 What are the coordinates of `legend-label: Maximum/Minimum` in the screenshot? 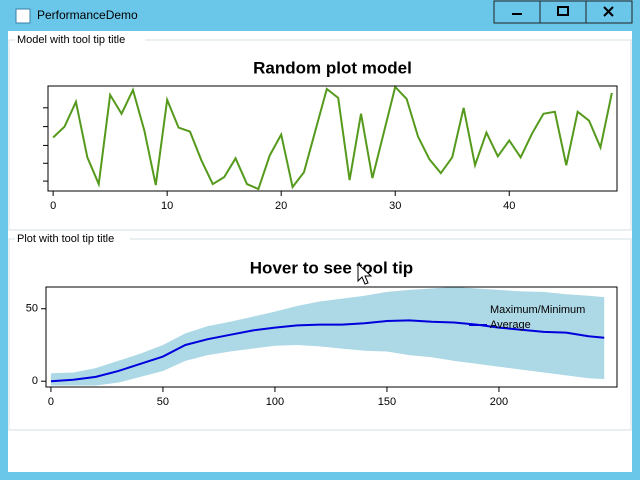 It's located at (537, 310).